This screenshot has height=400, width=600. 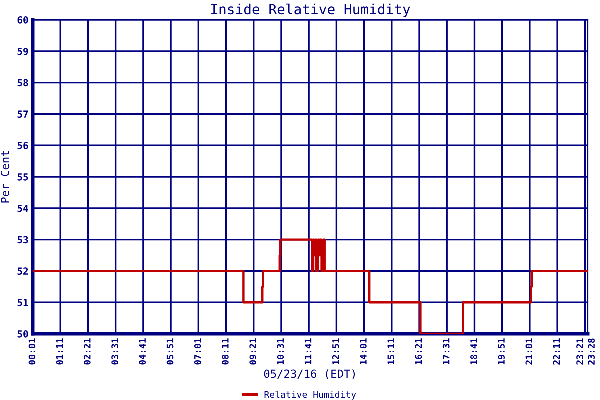 I want to click on x-tick-label: 10:31, so click(x=280, y=351).